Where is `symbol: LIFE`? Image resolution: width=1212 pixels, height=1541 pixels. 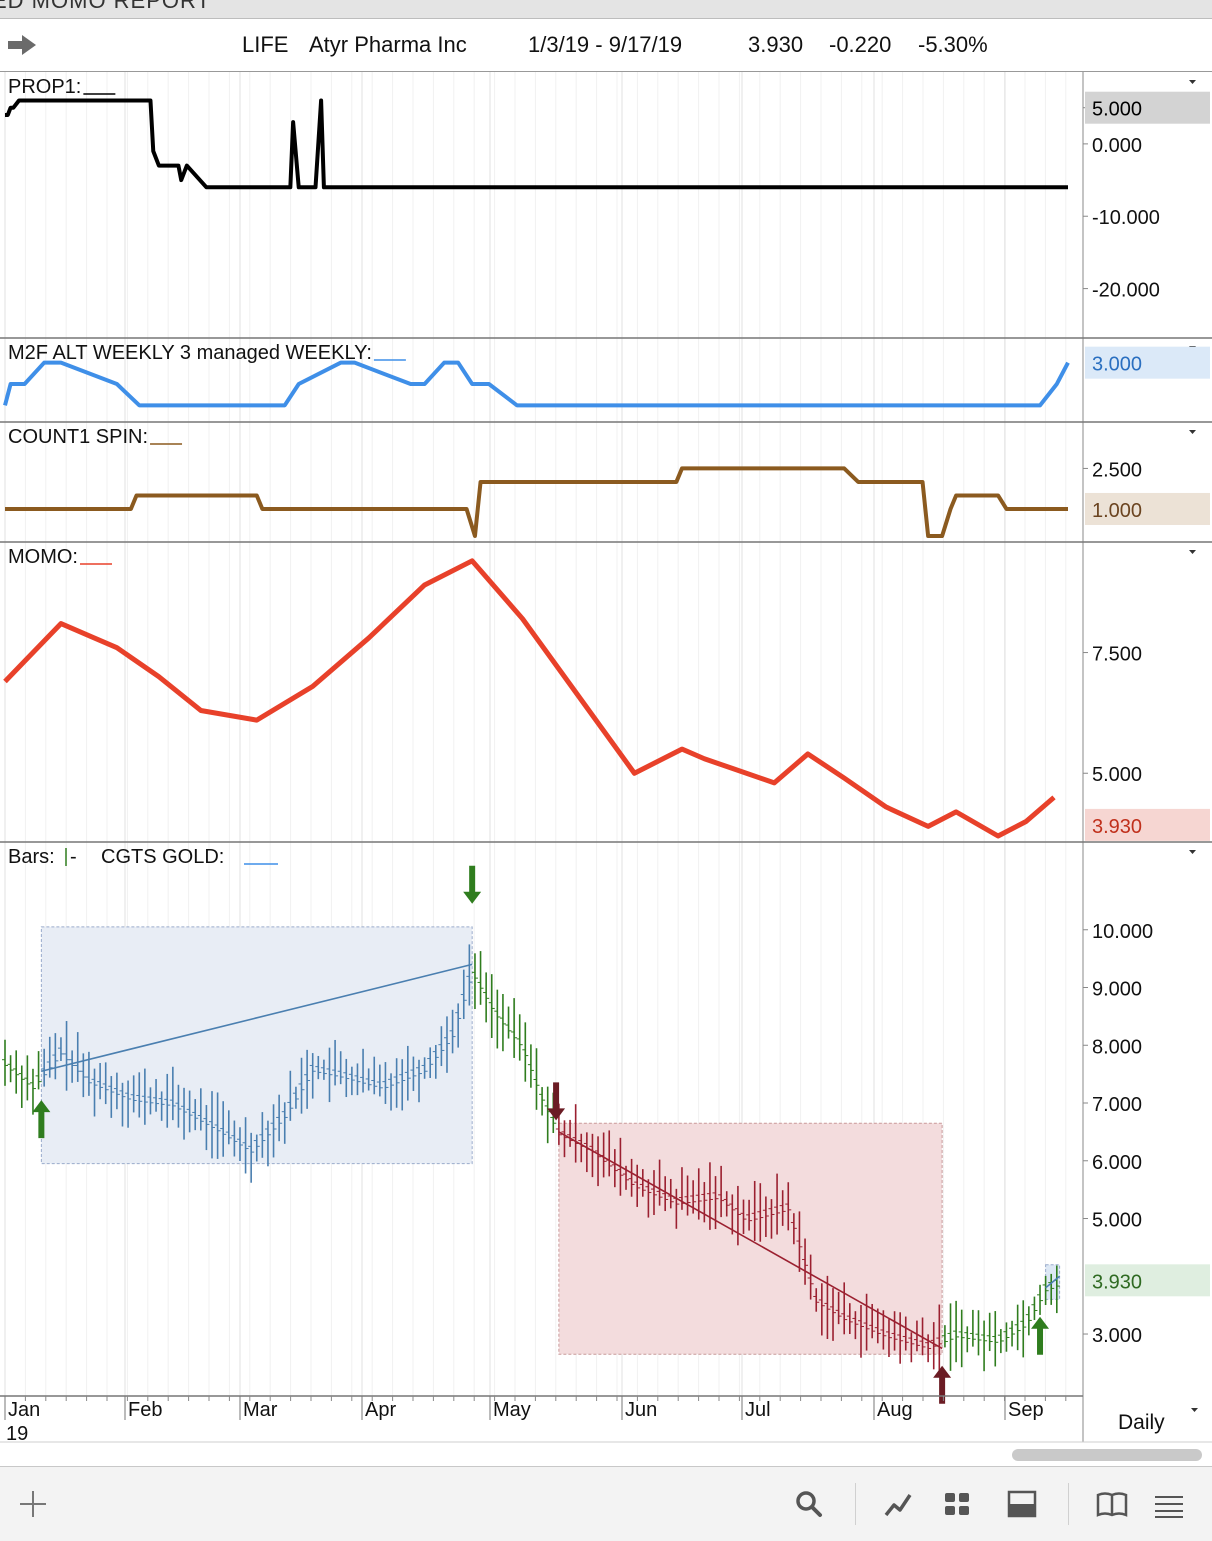
symbol: LIFE is located at coordinates (265, 44).